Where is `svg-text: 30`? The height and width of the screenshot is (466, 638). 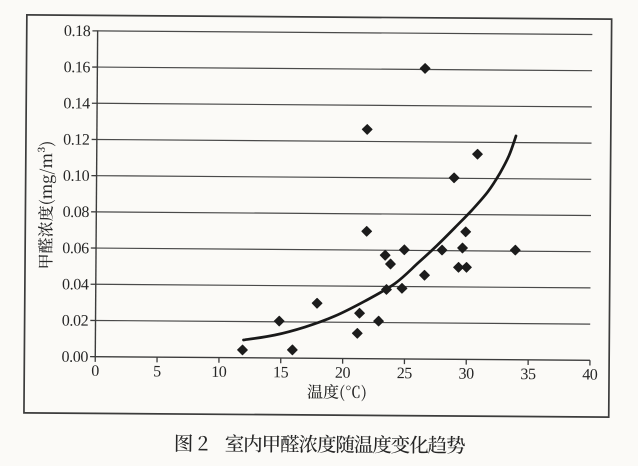 svg-text: 30 is located at coordinates (466, 374).